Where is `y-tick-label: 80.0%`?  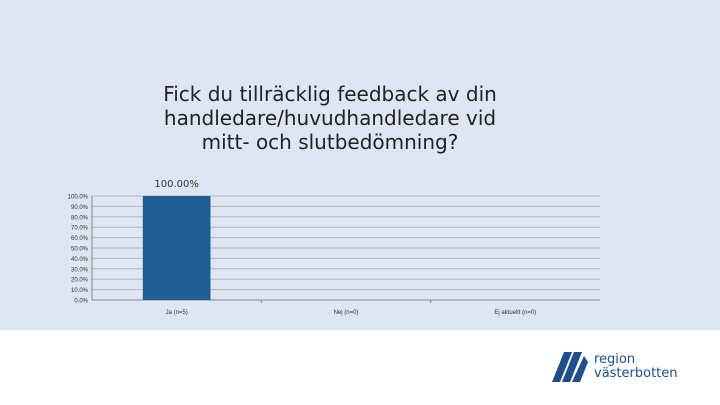 y-tick-label: 80.0% is located at coordinates (80, 218).